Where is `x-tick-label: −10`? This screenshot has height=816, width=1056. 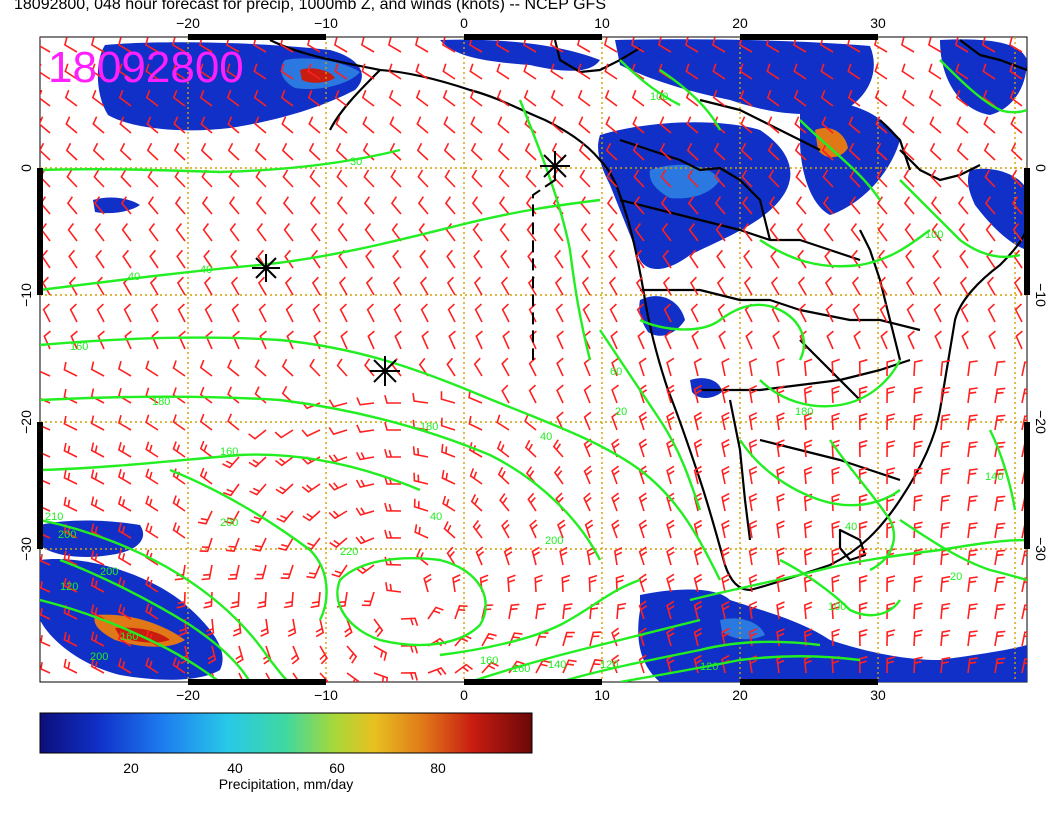 x-tick-label: −10 is located at coordinates (326, 23).